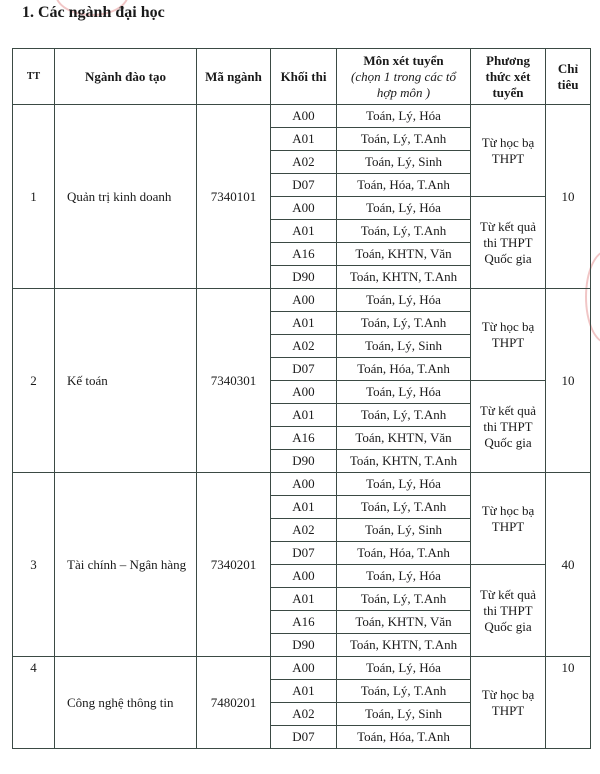  I want to click on program-code: 7340301, so click(233, 380).